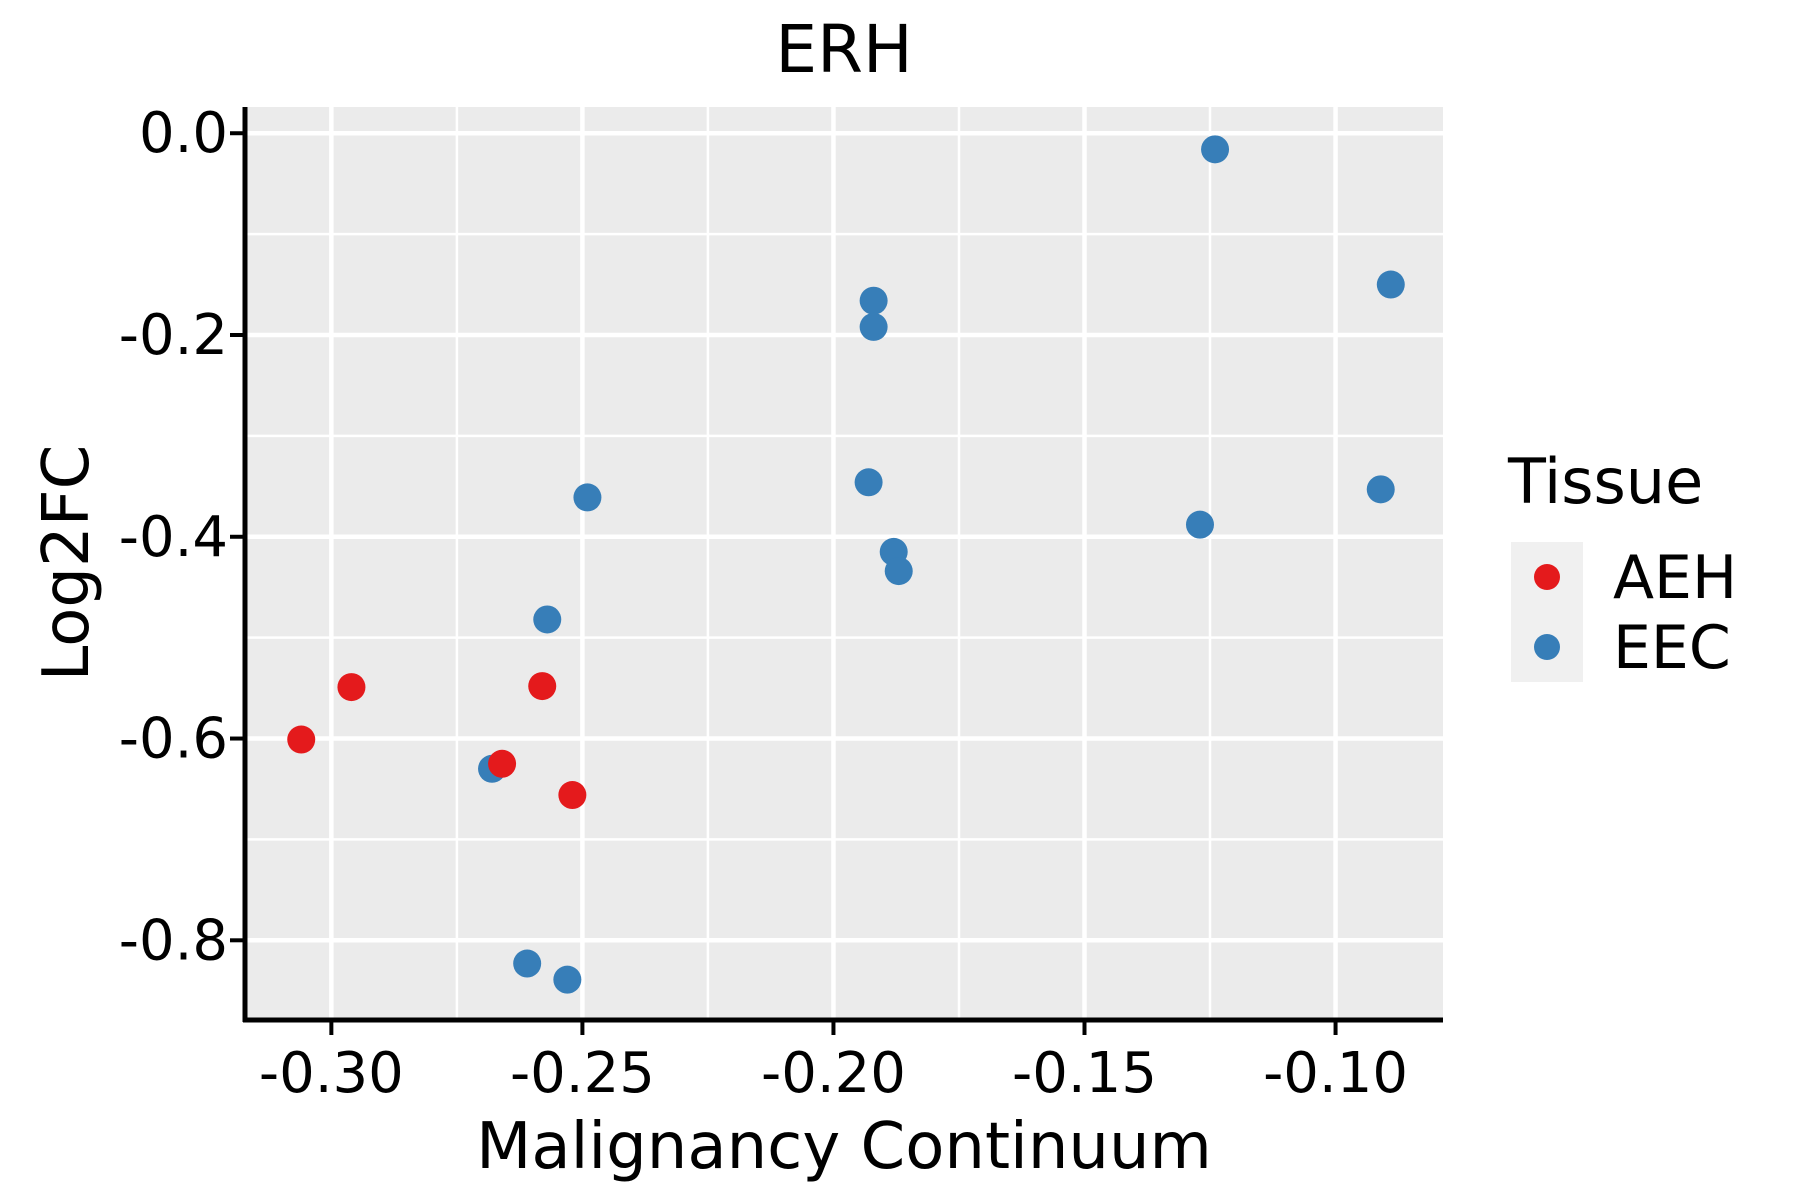  Describe the element at coordinates (582, 1073) in the screenshot. I see `x-tick-label: -0.25` at that location.